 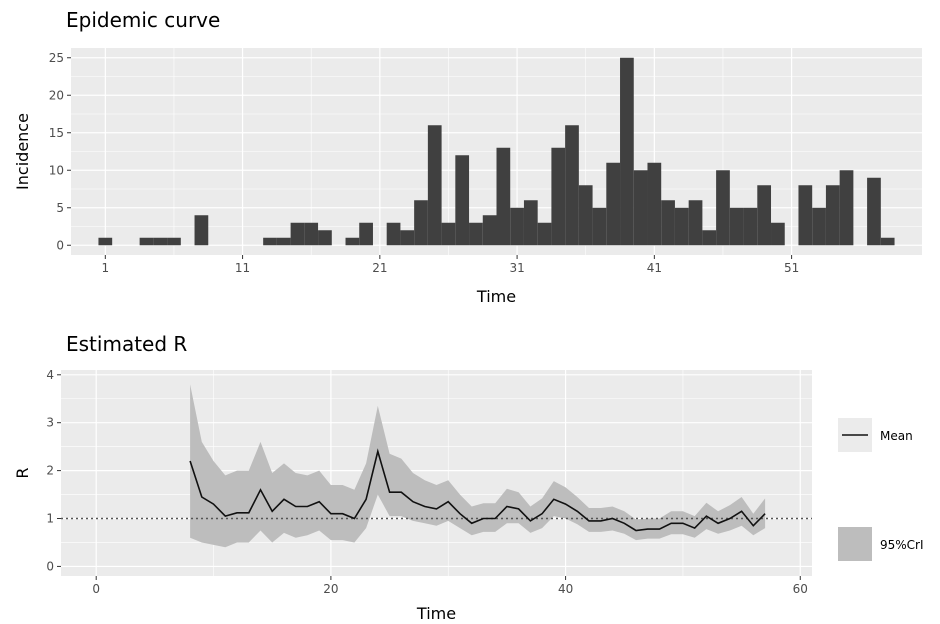 I want to click on epicurve-x-axis: 1 11 21 31 41 51, so click(x=450, y=265).